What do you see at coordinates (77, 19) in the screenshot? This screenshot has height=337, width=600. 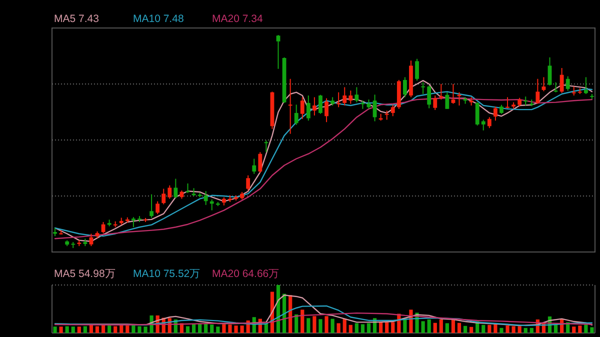 I see `text: MA5 7.43` at bounding box center [77, 19].